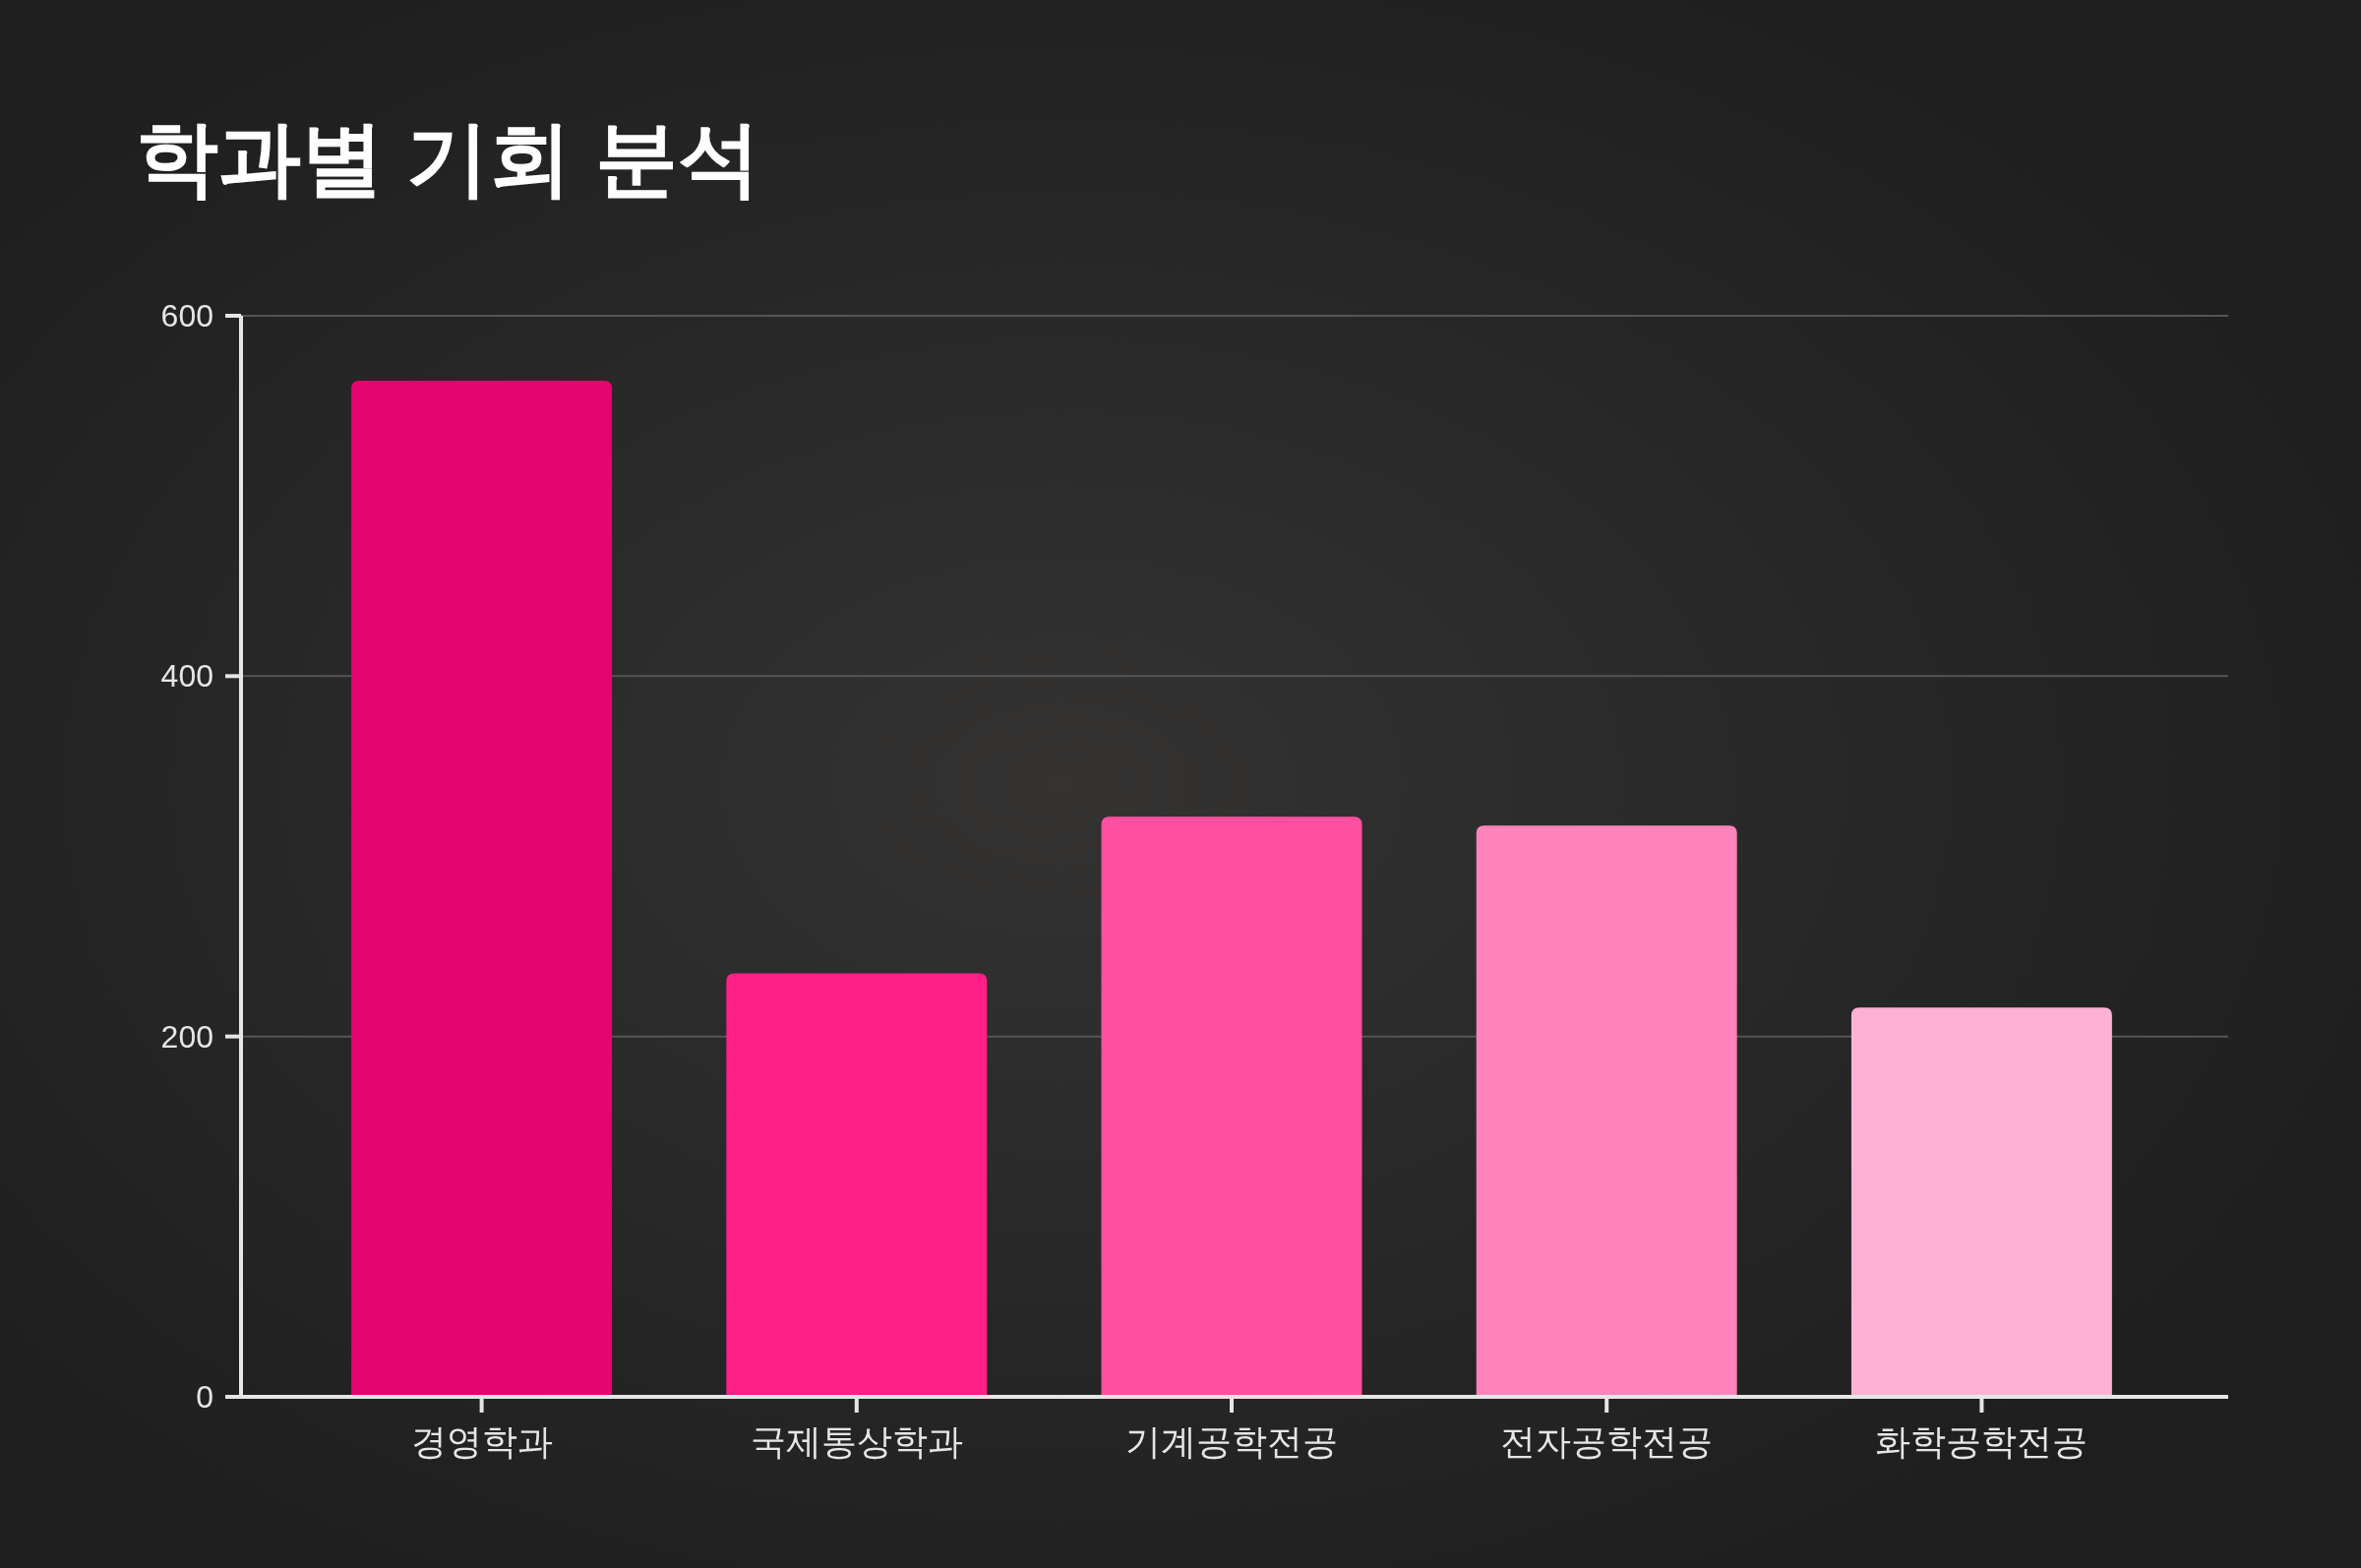  What do you see at coordinates (482, 1441) in the screenshot?
I see `xtick: 경영학과` at bounding box center [482, 1441].